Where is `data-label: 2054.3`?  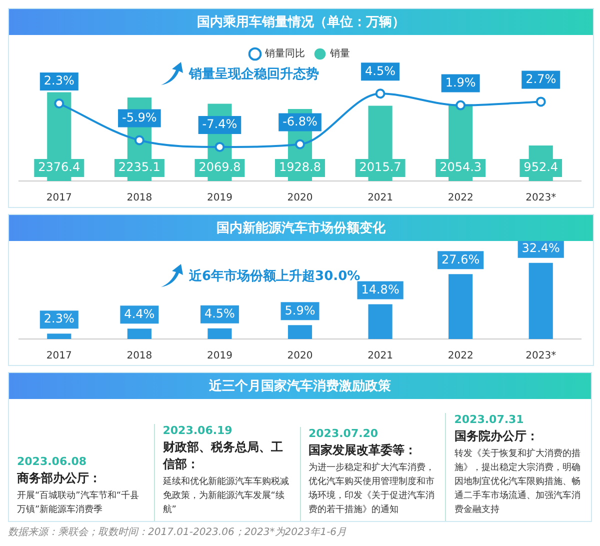
data-label: 2054.3 is located at coordinates (461, 167).